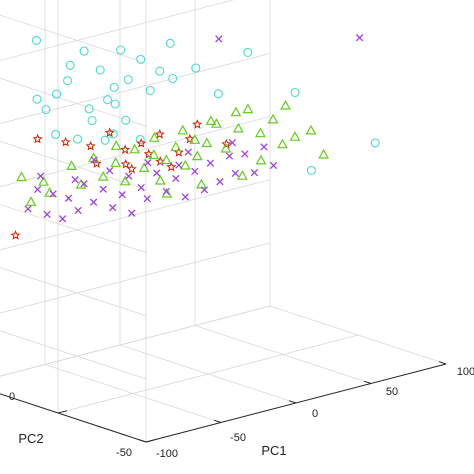  Describe the element at coordinates (167, 454) in the screenshot. I see `x-tick-label: -100` at that location.